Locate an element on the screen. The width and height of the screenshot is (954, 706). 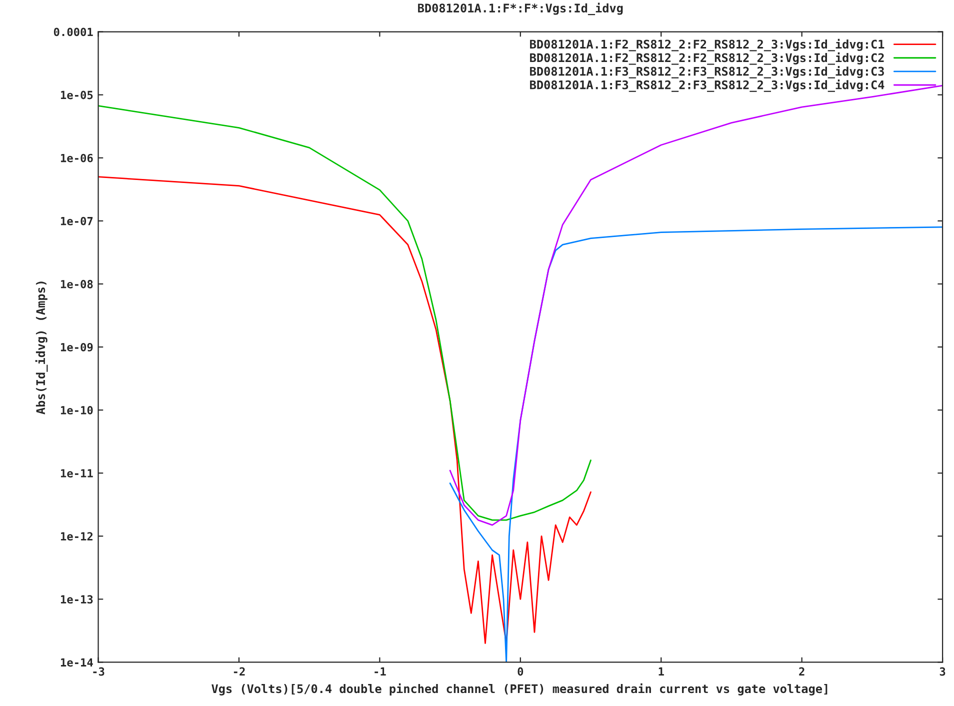
legend-label: BD081201A.1:F3_RS812_2:F3_RS812_2_3:Vgs:Id_idvg:C4 is located at coordinates (707, 86).